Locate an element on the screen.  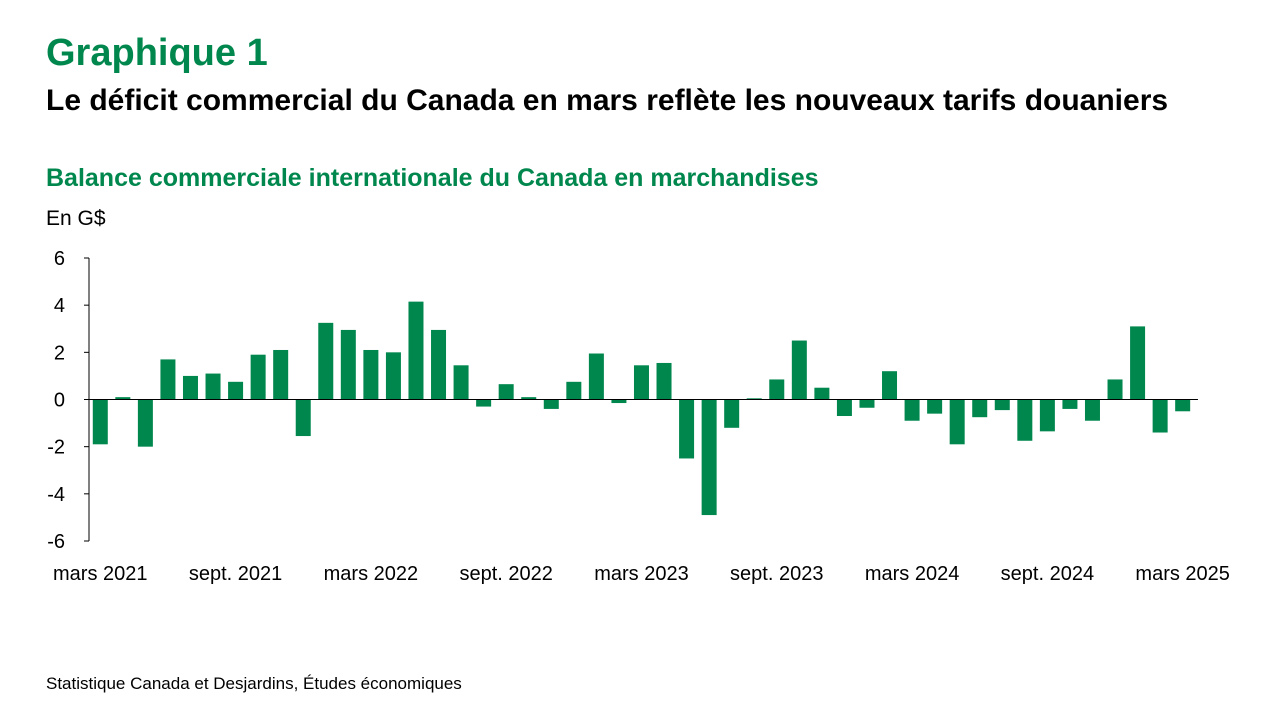
x-tick-label: mars 2023 is located at coordinates (641, 574).